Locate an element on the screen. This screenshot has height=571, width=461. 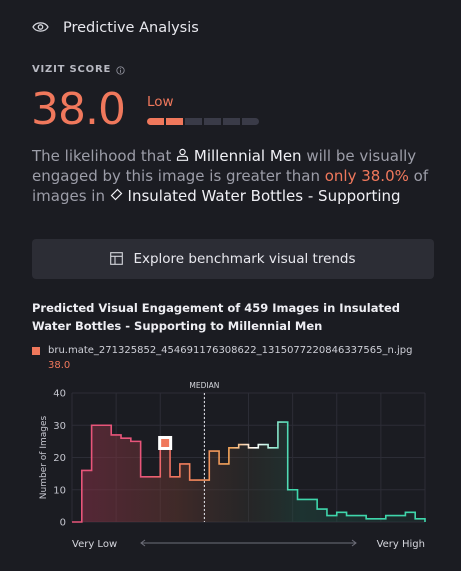
desc-text-3: of images in is located at coordinates (230, 186).